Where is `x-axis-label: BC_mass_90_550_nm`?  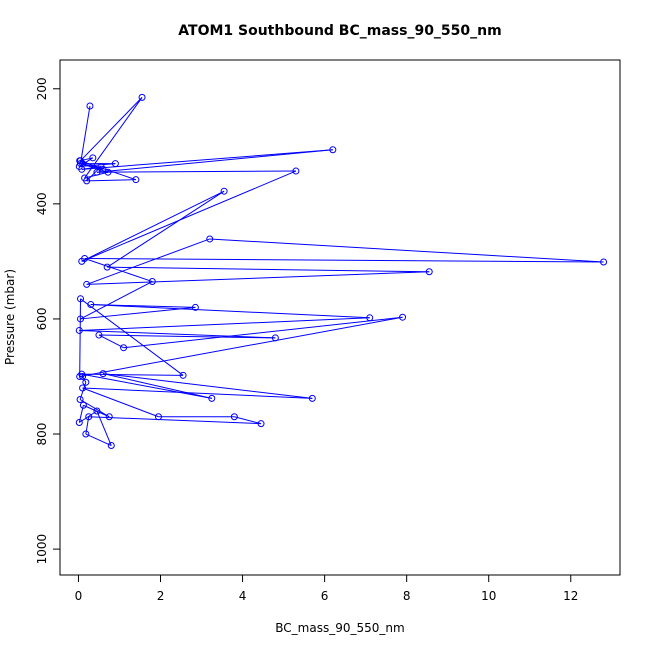 x-axis-label: BC_mass_90_550_nm is located at coordinates (339, 628).